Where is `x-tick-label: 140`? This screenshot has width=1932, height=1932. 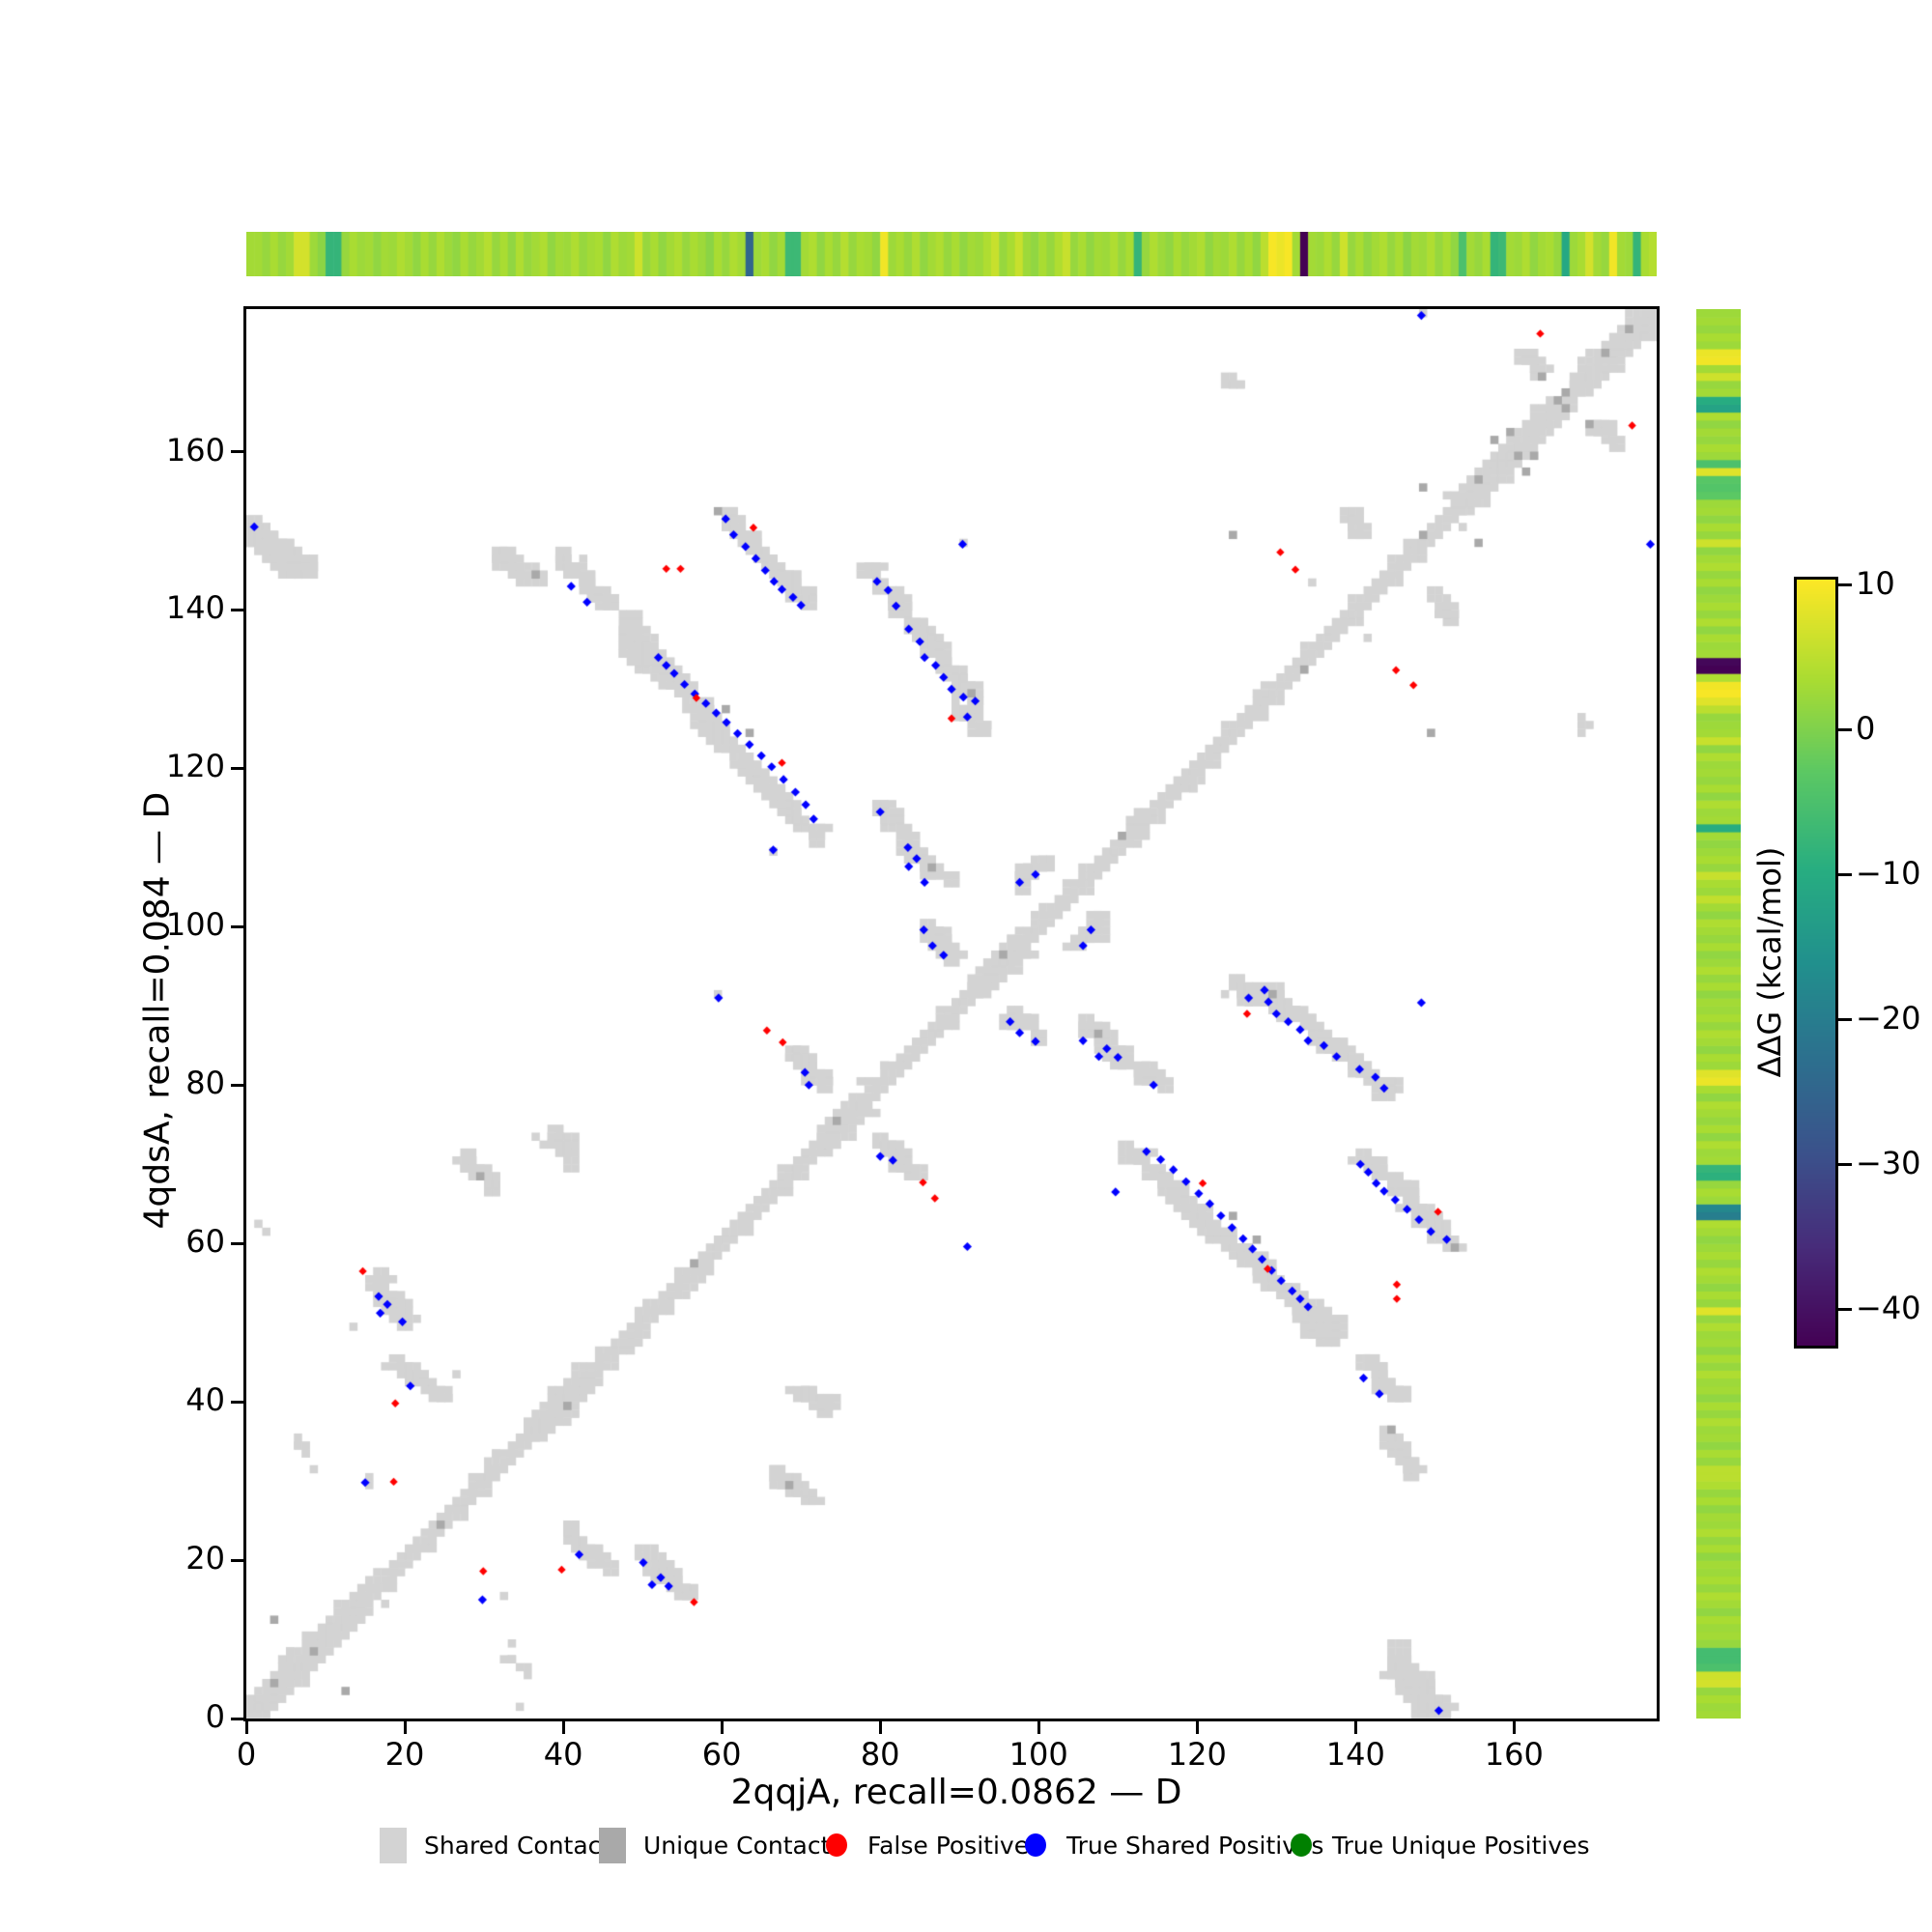 x-tick-label: 140 is located at coordinates (1355, 1754).